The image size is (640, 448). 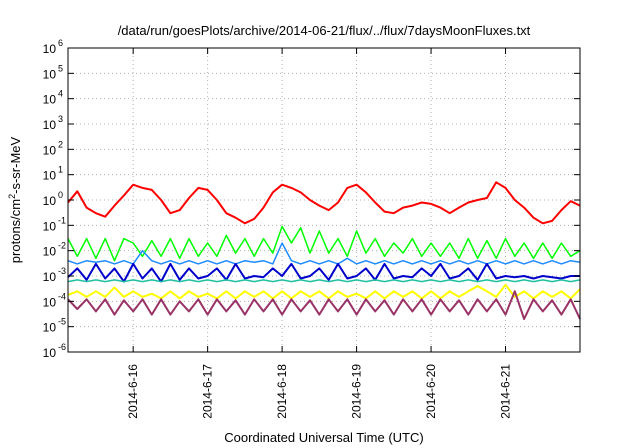 What do you see at coordinates (133, 391) in the screenshot?
I see `x-tick-label: 2014-6-16` at bounding box center [133, 391].